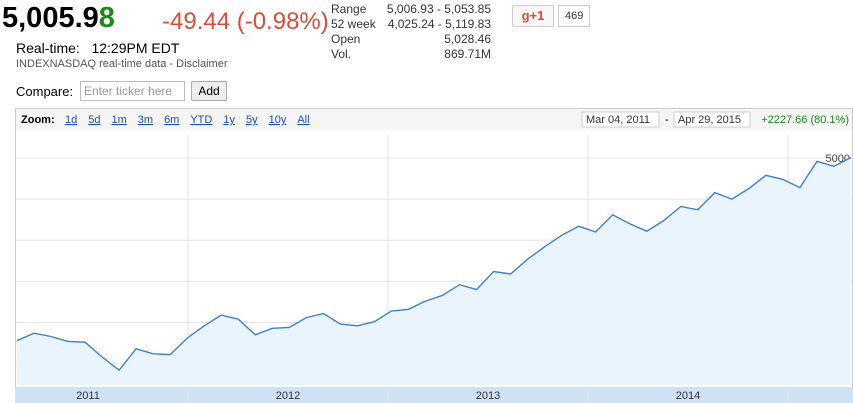 This screenshot has height=403, width=853. What do you see at coordinates (411, 39) in the screenshot?
I see `stat-row: Open 5,028.46` at bounding box center [411, 39].